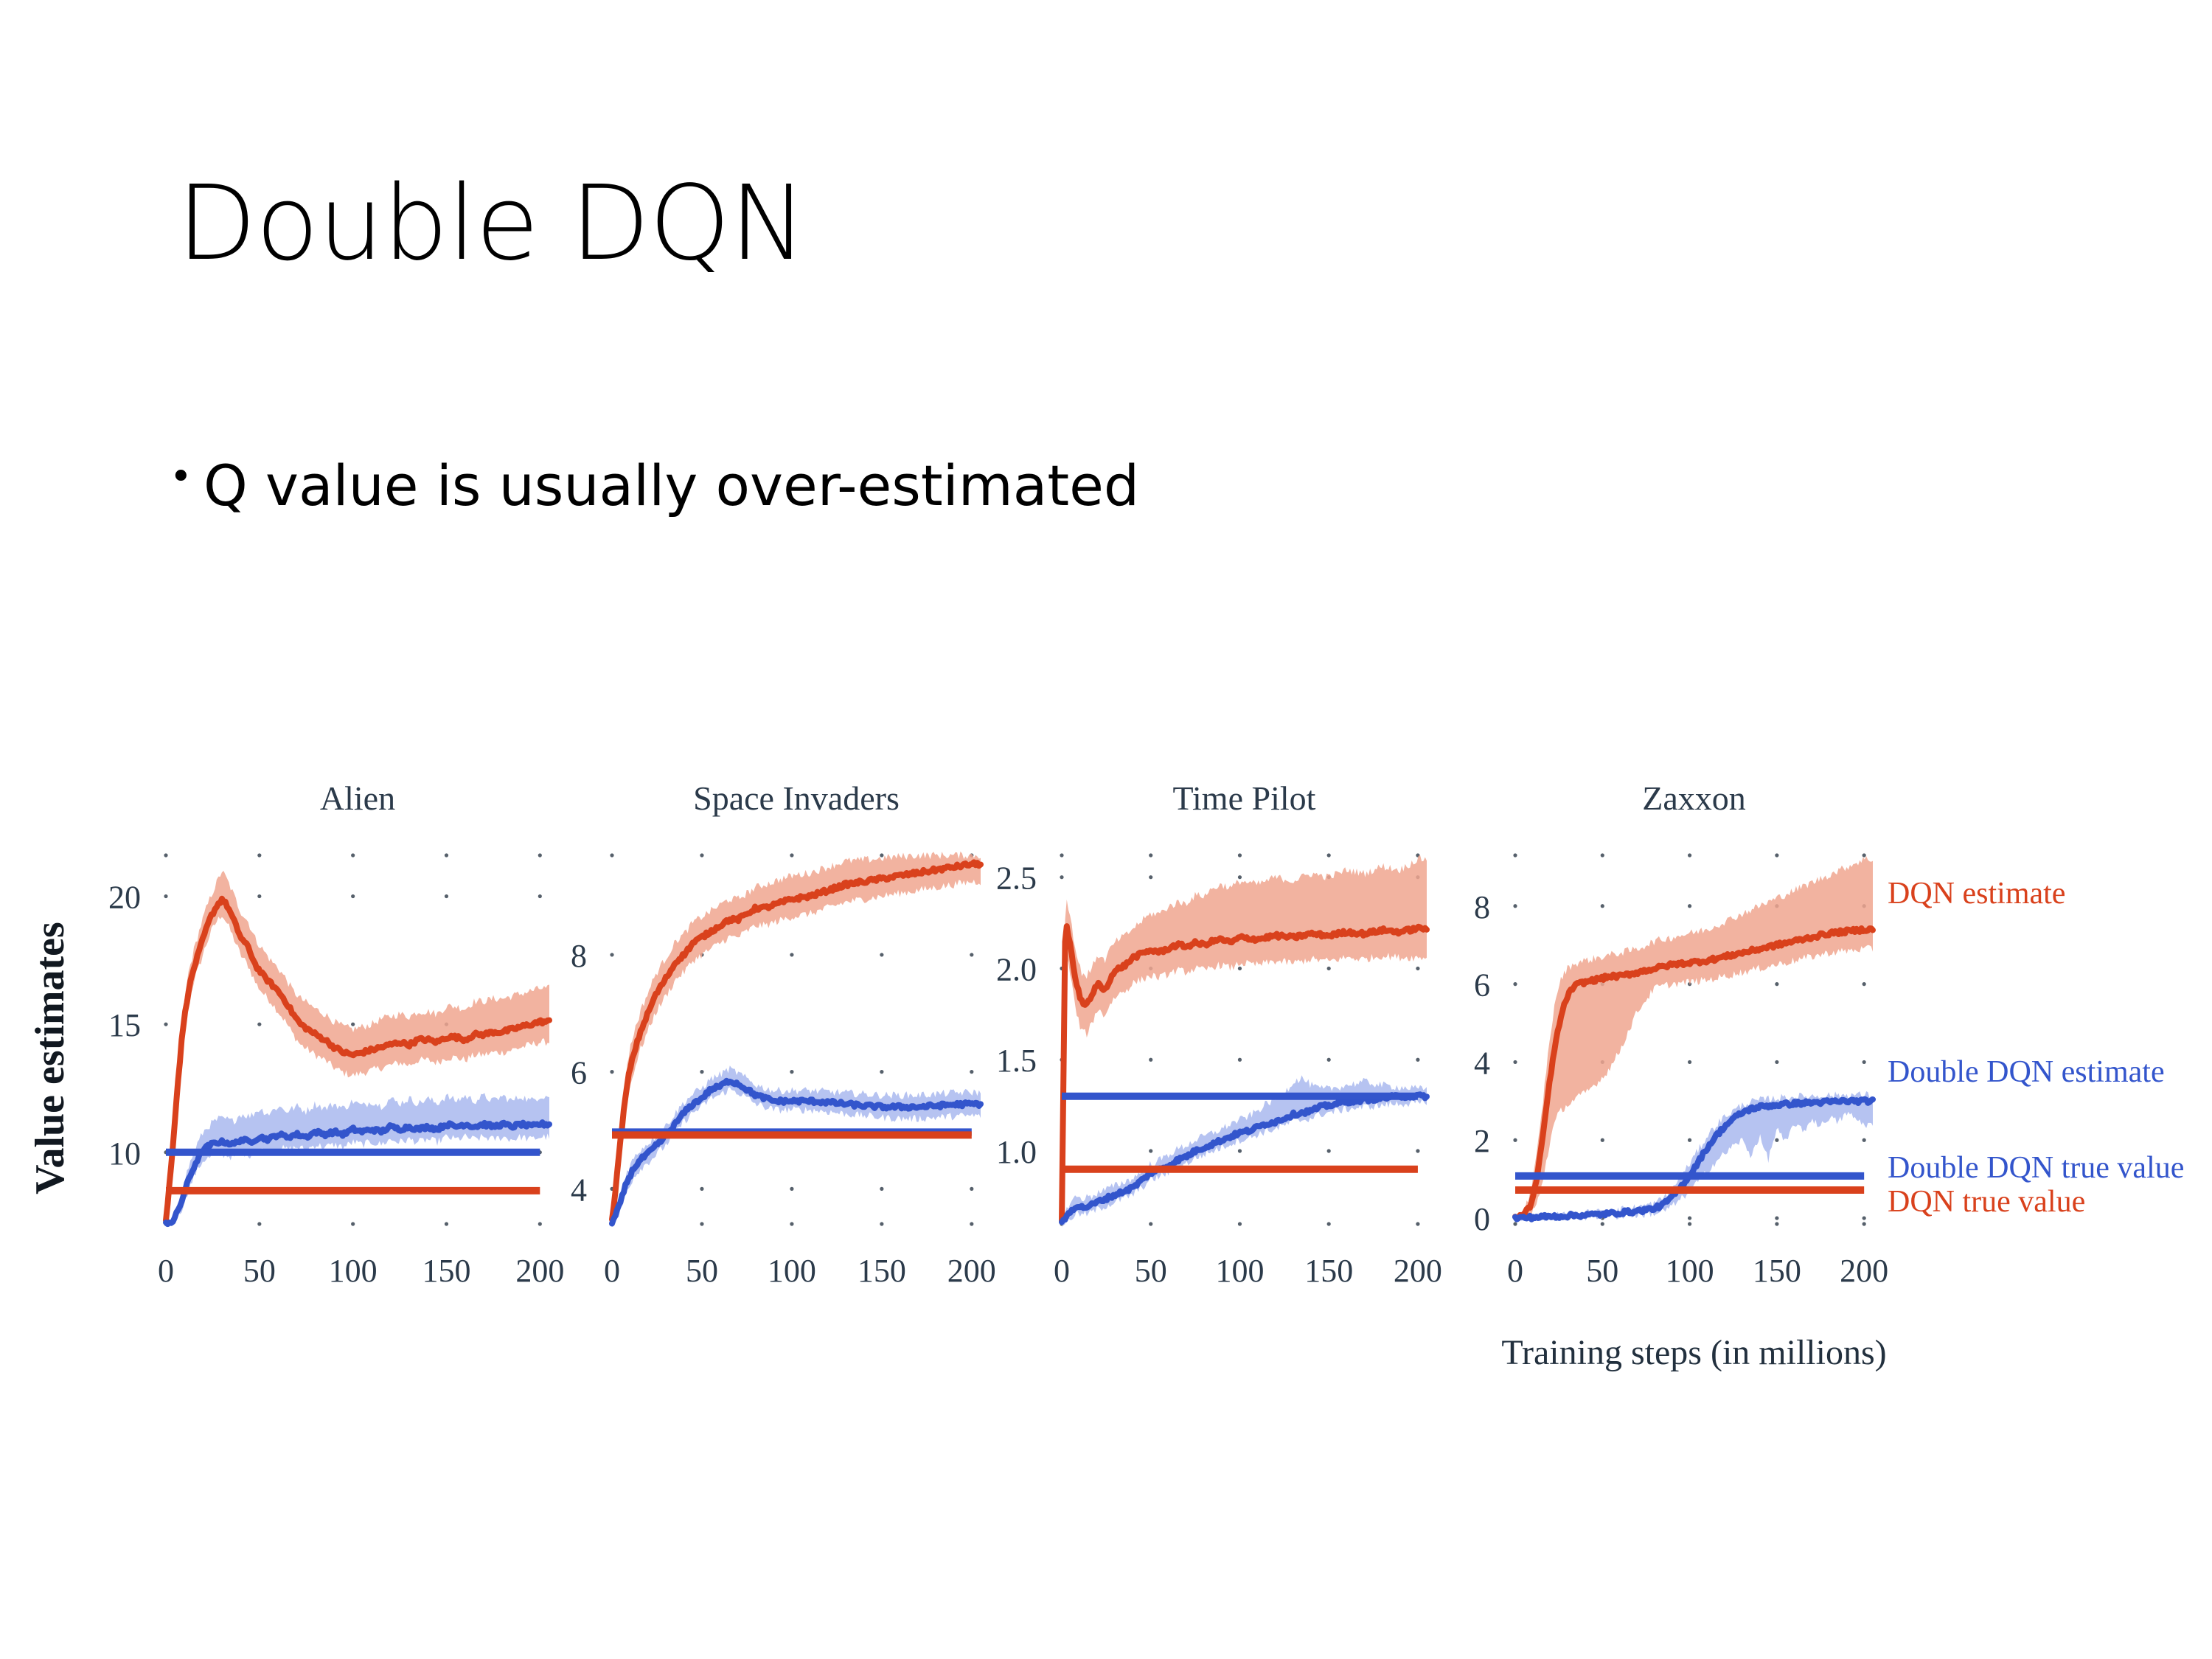  I want to click on y-tick-label: 10, so click(124, 1153).